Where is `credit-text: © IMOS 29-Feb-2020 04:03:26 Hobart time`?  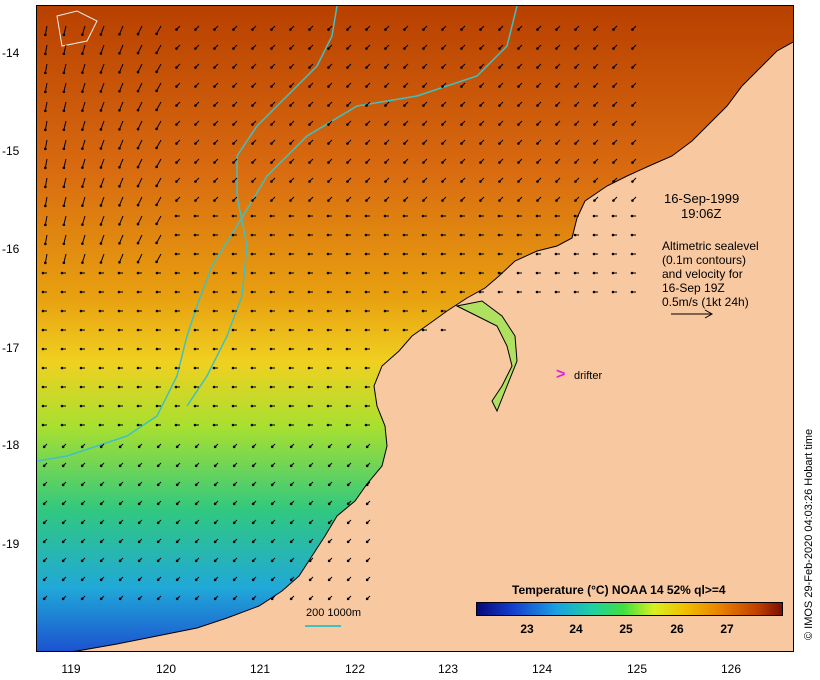
credit-text: © IMOS 29-Feb-2020 04:03:26 Hobart time is located at coordinates (809, 534).